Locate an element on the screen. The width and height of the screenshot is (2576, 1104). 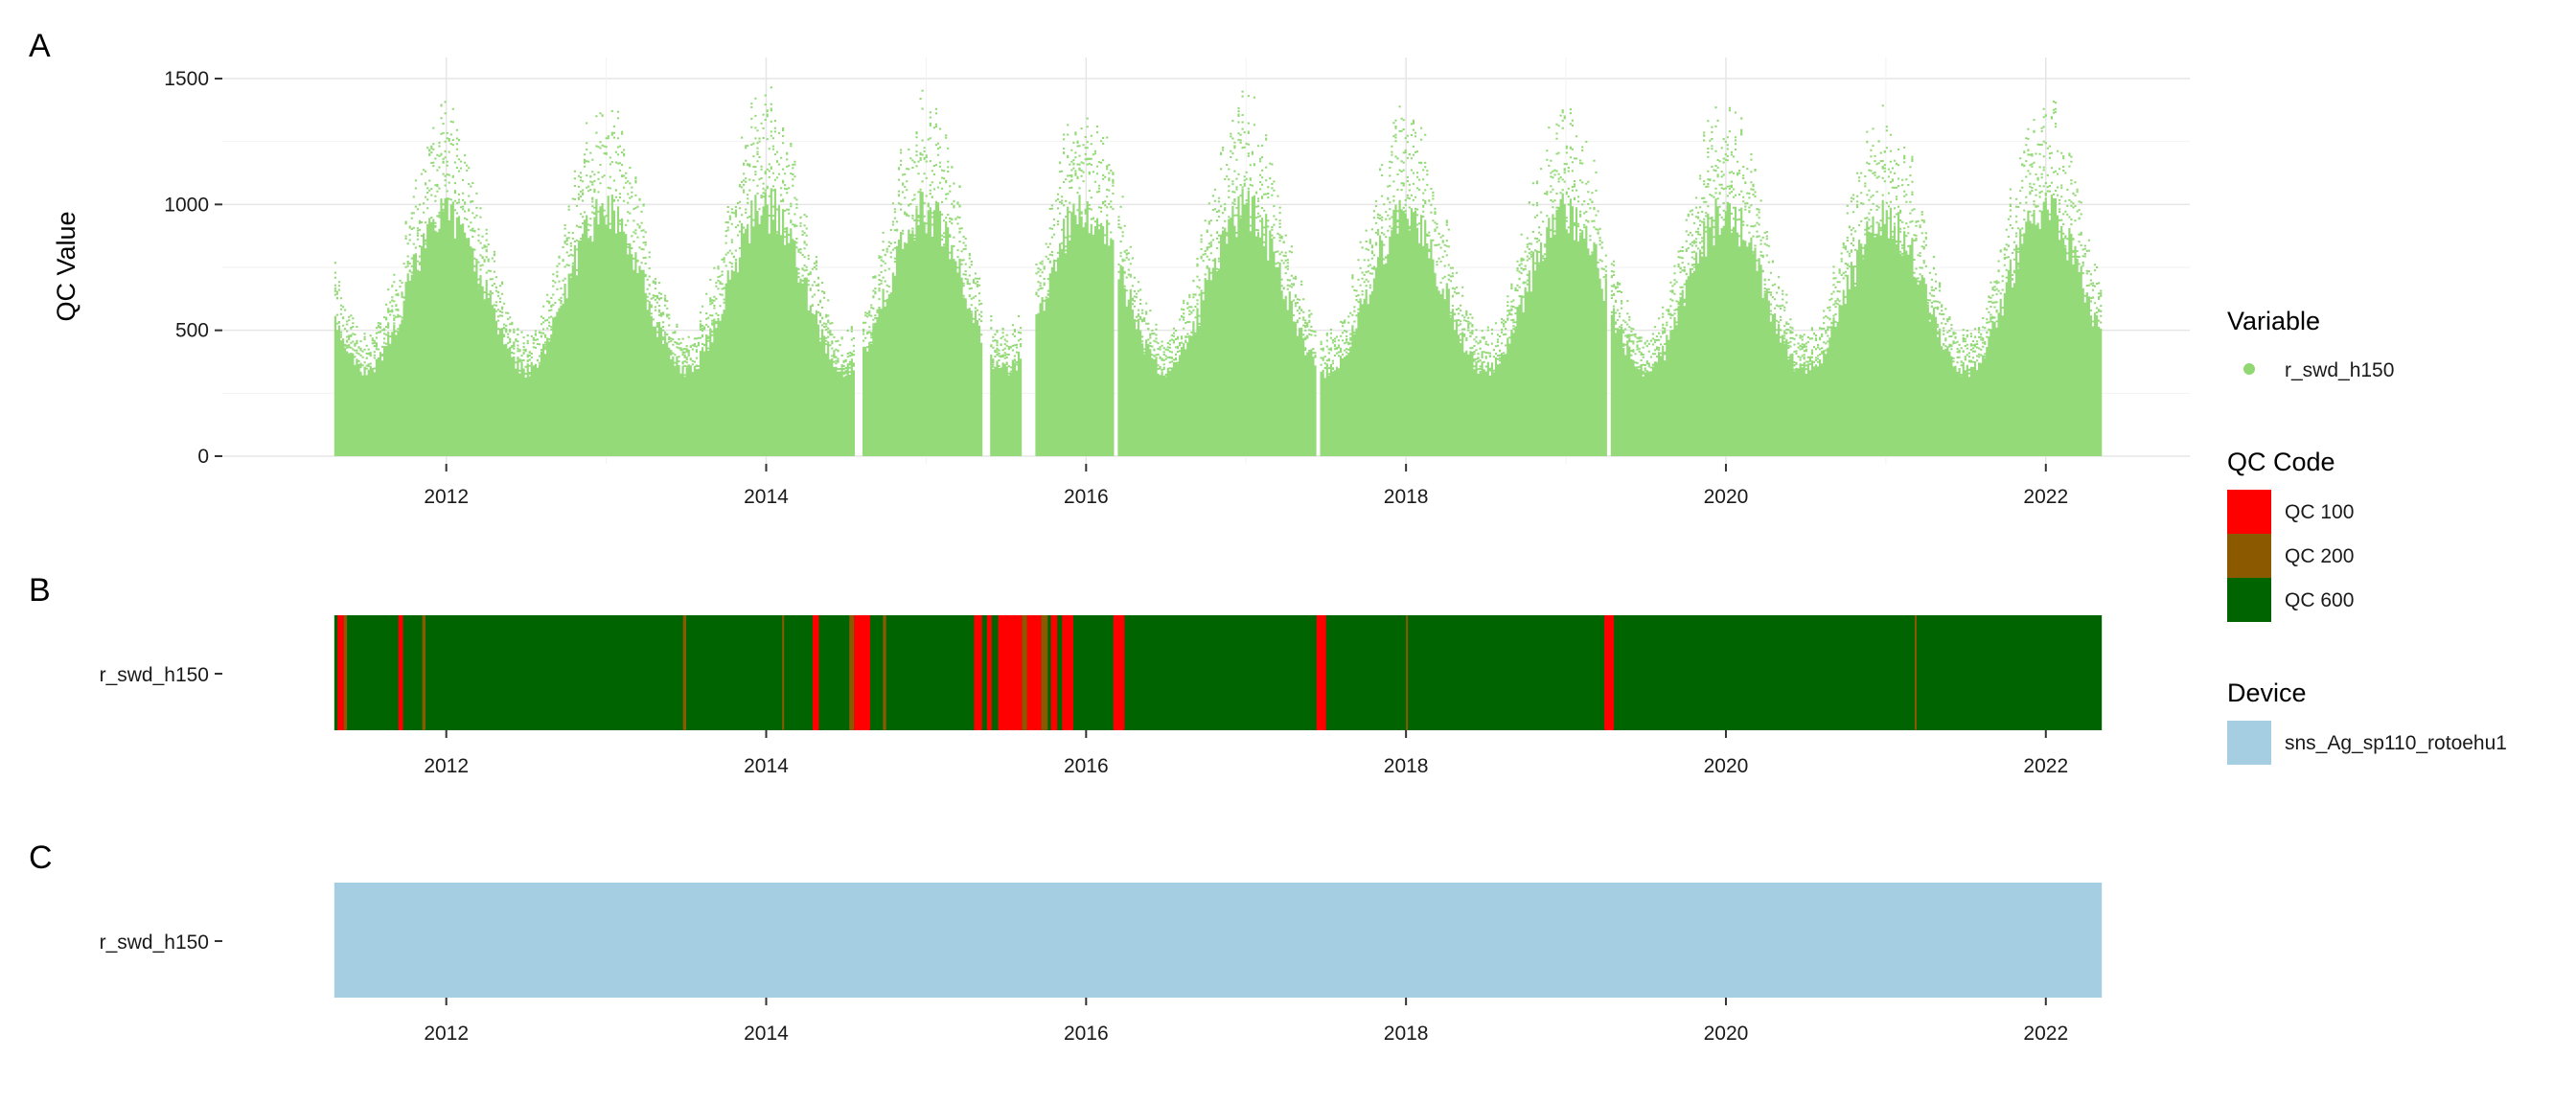
panel-a-x-ticks: 2012 2014 2016 2018 2020 2022 is located at coordinates (1246, 486).